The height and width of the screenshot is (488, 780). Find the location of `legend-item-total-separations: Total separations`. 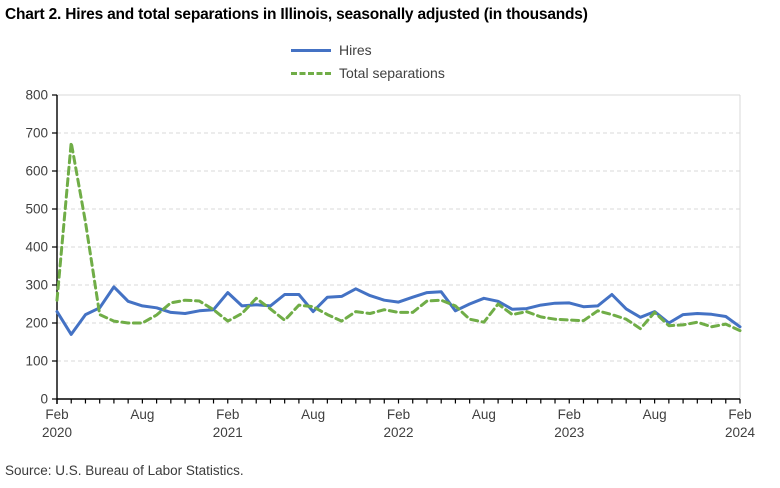

legend-item-total-separations: Total separations is located at coordinates (368, 73).